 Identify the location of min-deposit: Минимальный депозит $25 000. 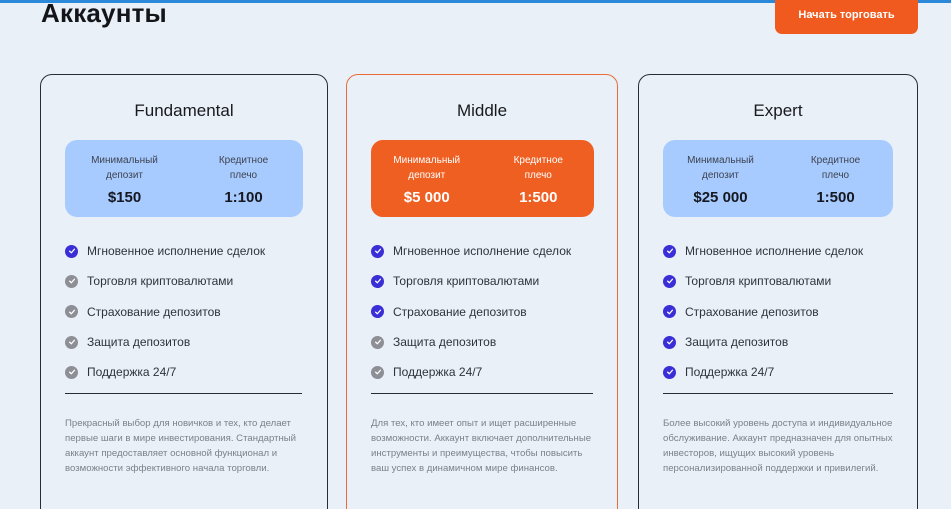
(720, 178).